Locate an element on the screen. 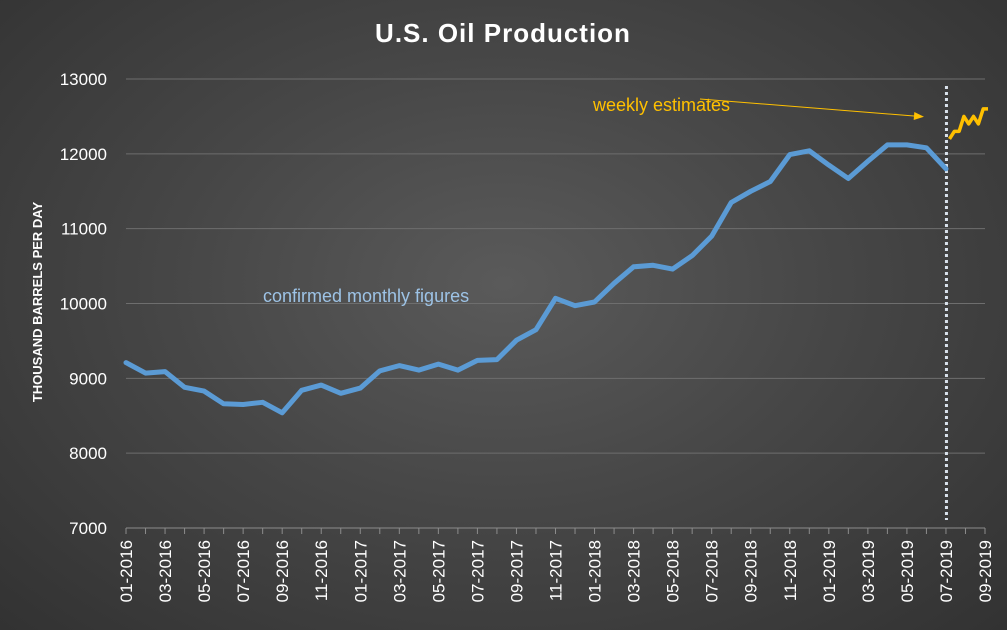 The width and height of the screenshot is (1007, 630). y-tick-label: 10000 is located at coordinates (83, 304).